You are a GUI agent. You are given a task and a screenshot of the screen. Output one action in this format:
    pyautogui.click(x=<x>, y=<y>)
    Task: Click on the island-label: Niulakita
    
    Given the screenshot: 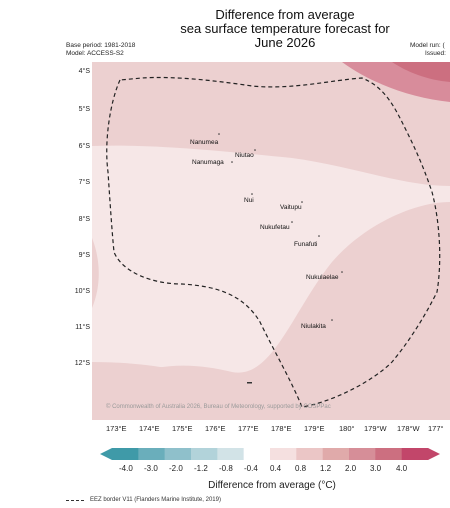 What is the action you would take?
    pyautogui.click(x=313, y=326)
    